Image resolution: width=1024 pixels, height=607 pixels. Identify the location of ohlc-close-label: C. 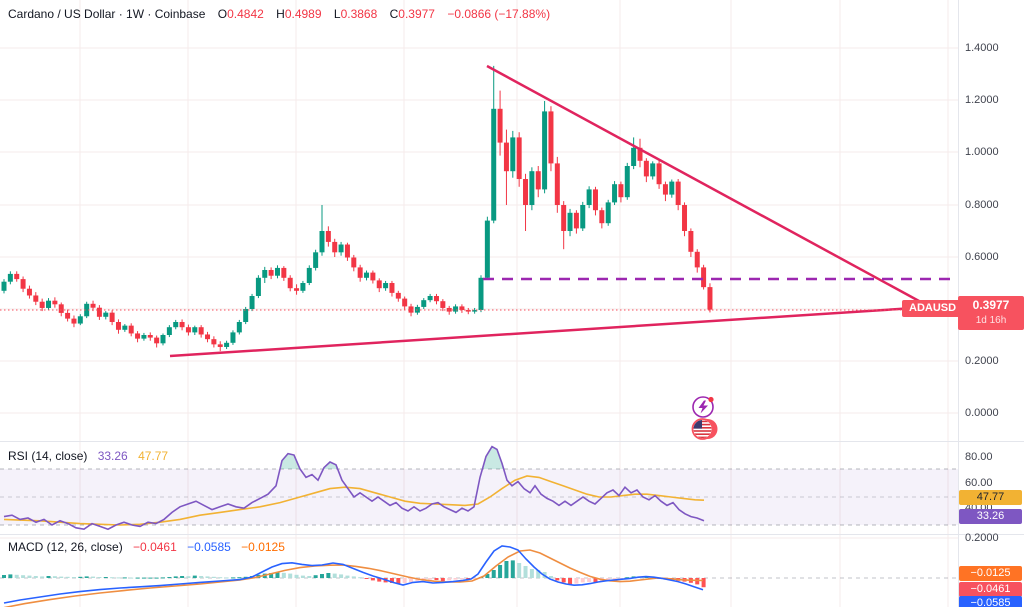
(394, 14).